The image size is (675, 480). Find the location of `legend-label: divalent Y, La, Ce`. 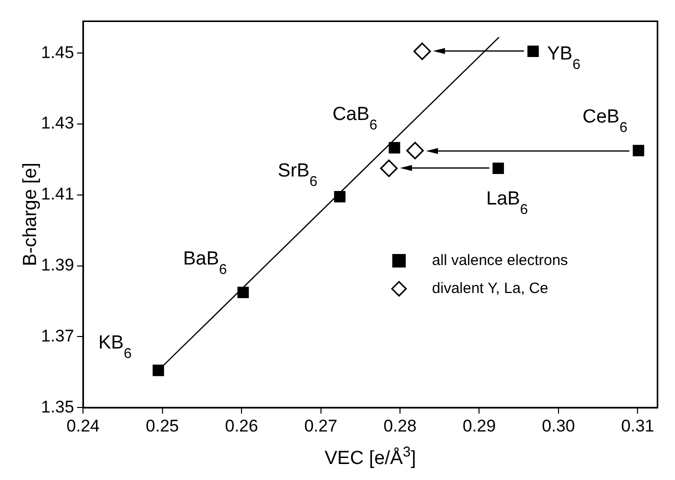

legend-label: divalent Y, La, Ce is located at coordinates (490, 288).